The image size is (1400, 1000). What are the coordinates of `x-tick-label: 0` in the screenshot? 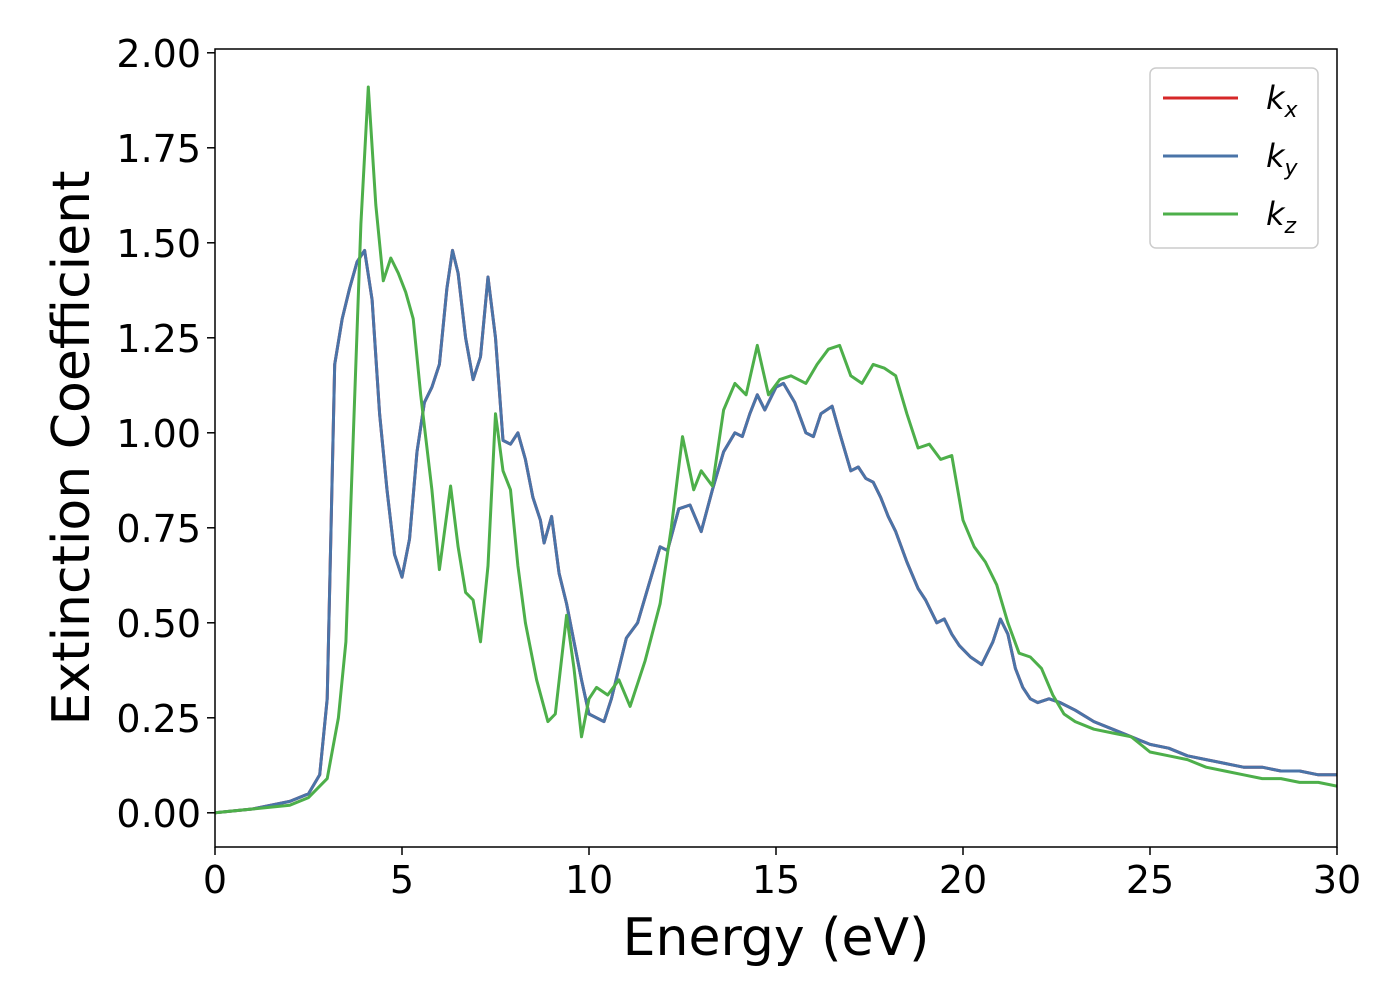 It's located at (215, 880).